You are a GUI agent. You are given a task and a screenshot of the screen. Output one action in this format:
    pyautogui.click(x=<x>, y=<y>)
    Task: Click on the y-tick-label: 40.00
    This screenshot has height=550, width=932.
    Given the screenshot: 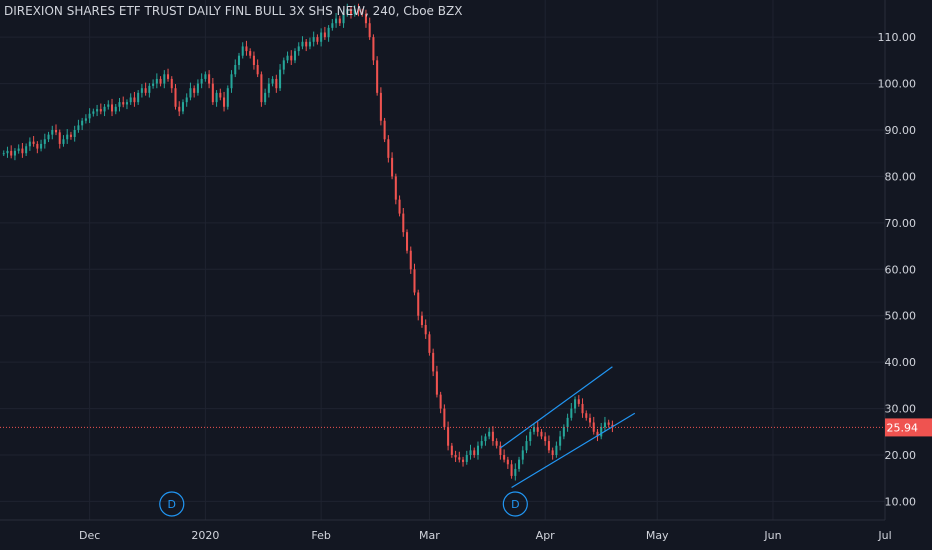 What is the action you would take?
    pyautogui.click(x=901, y=362)
    